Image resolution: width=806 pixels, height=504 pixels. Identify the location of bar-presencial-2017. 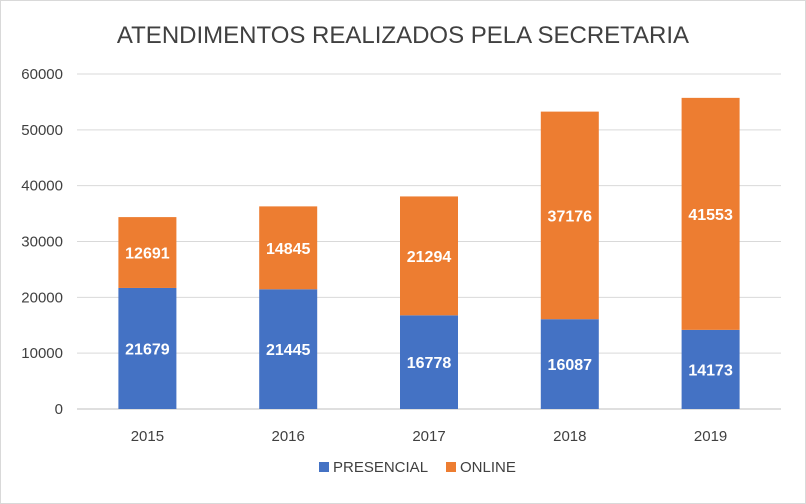
(429, 362).